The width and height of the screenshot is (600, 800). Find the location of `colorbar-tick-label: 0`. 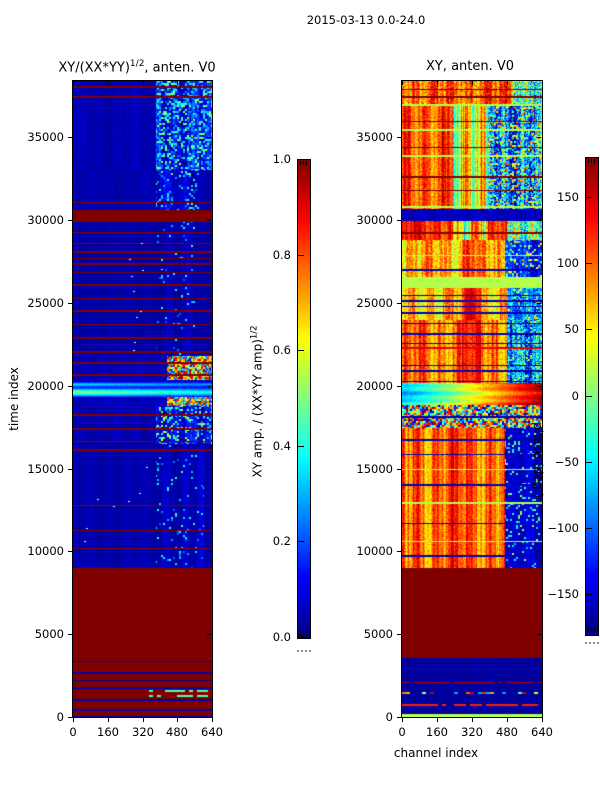

colorbar-tick-label: 0 is located at coordinates (575, 396).